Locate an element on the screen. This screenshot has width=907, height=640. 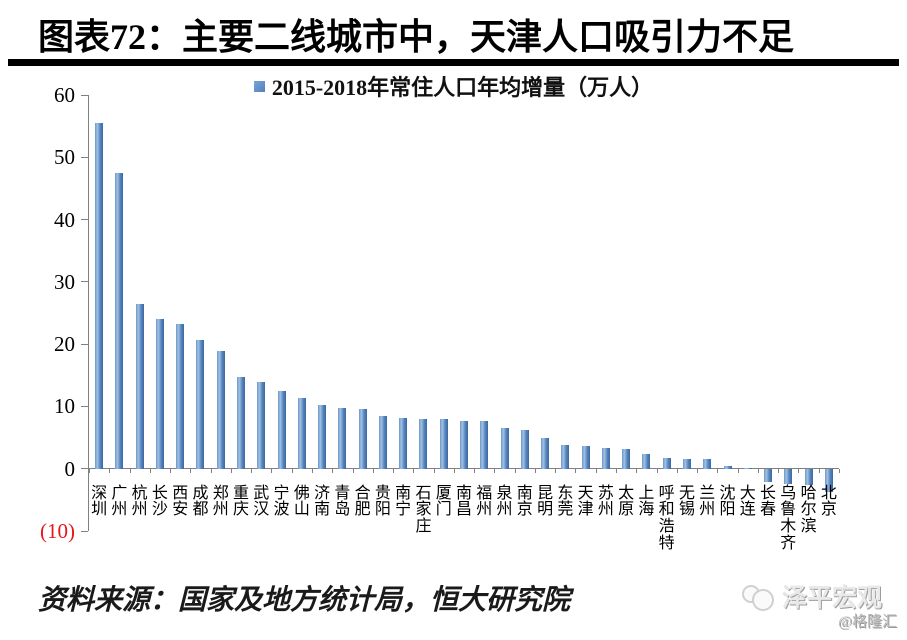
bar-上海 is located at coordinates (646, 461).